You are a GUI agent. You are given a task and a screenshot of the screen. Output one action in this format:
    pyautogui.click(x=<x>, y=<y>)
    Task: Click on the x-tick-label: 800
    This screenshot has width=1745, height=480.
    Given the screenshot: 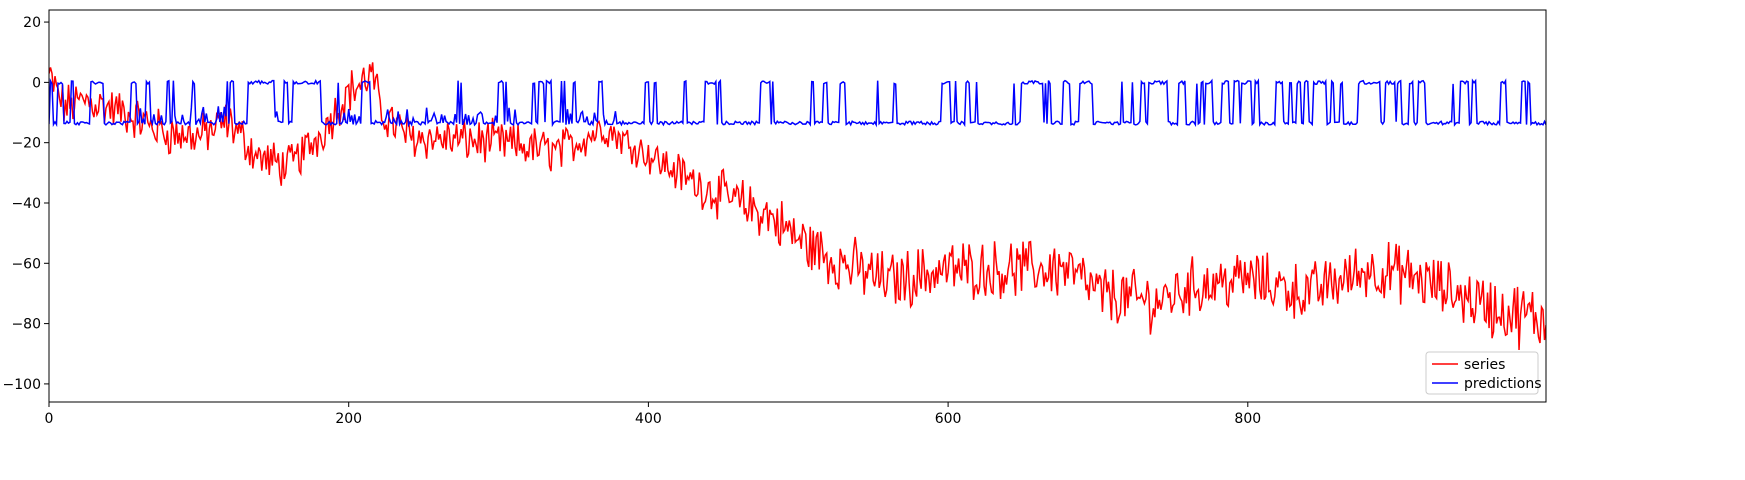 What is the action you would take?
    pyautogui.click(x=1247, y=419)
    